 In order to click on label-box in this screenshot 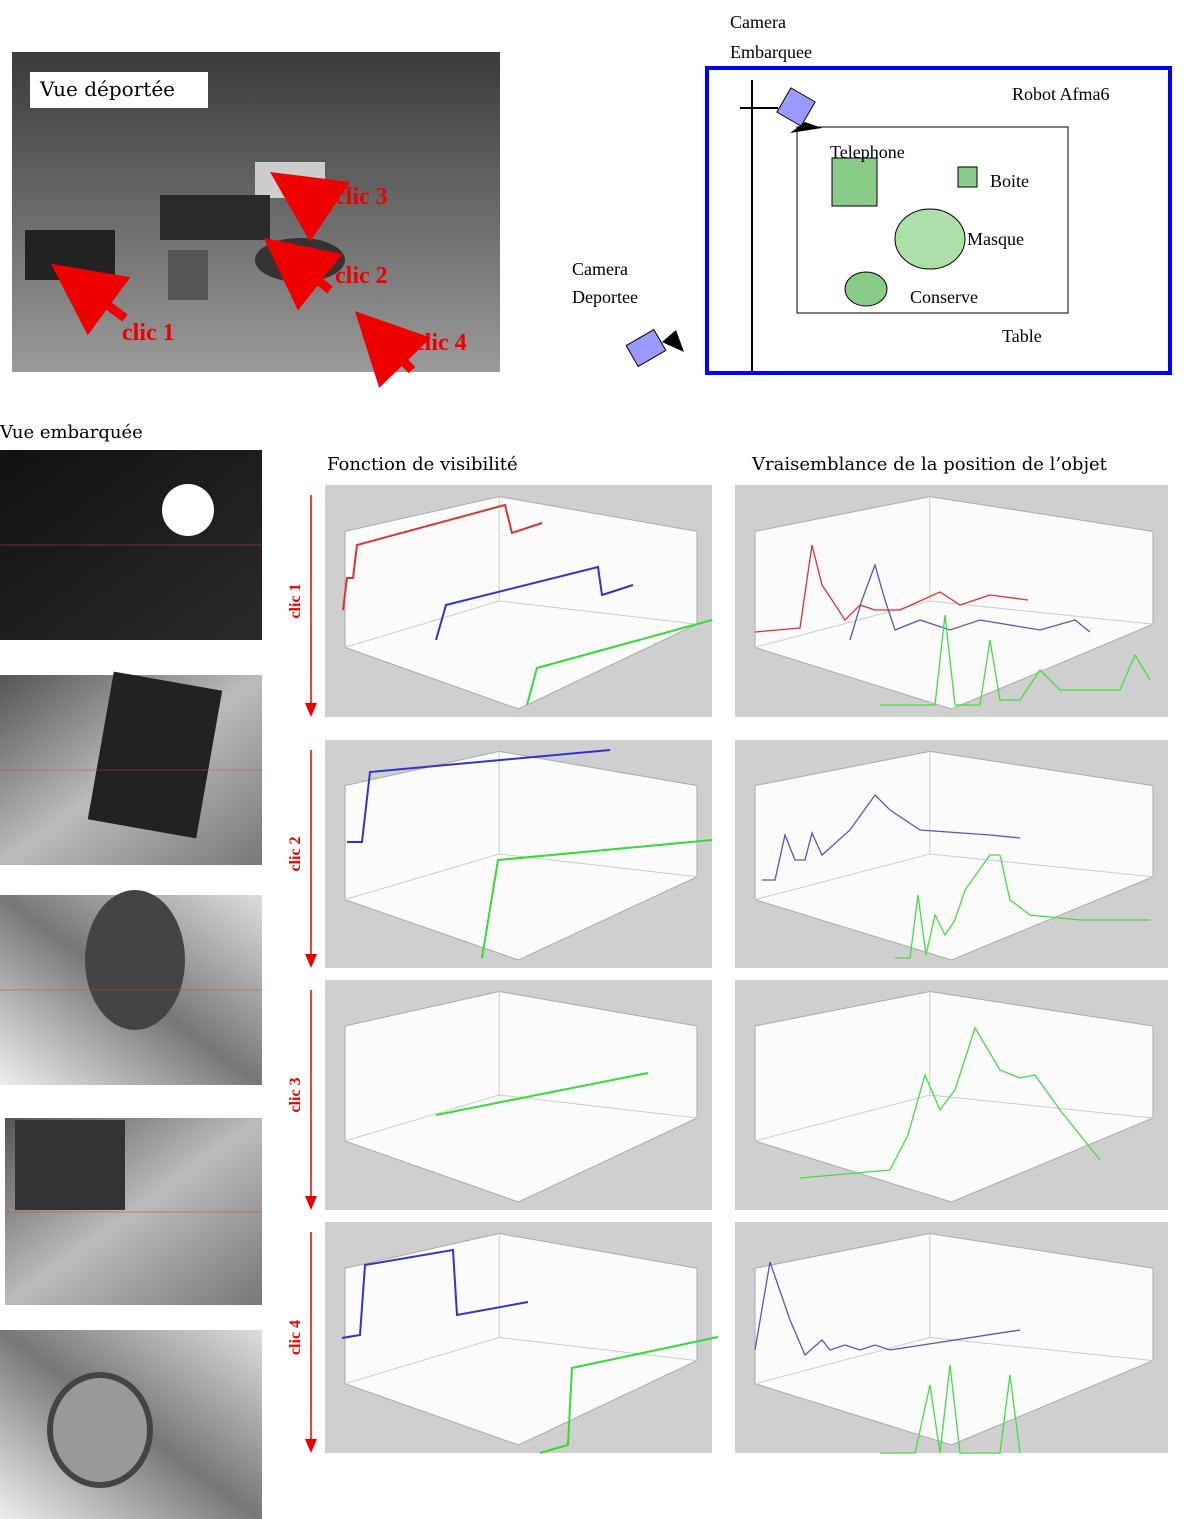, I will do `click(119, 90)`.